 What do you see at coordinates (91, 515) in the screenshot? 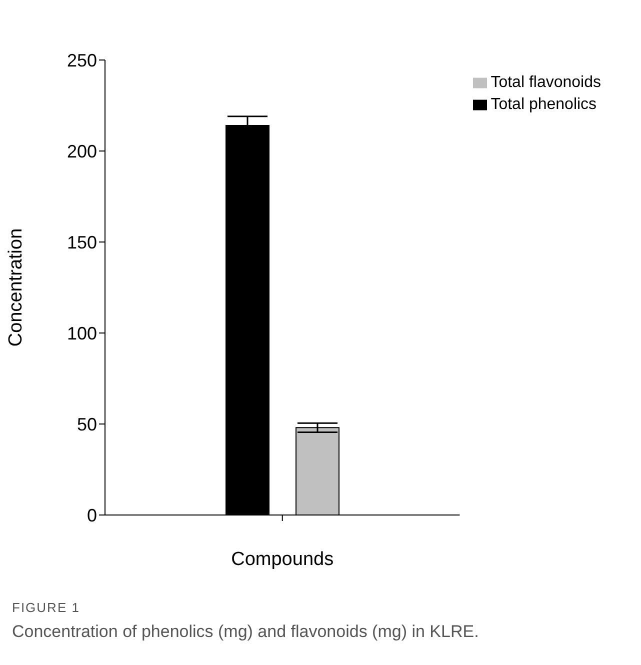
I see `y-tick-label: 0` at bounding box center [91, 515].